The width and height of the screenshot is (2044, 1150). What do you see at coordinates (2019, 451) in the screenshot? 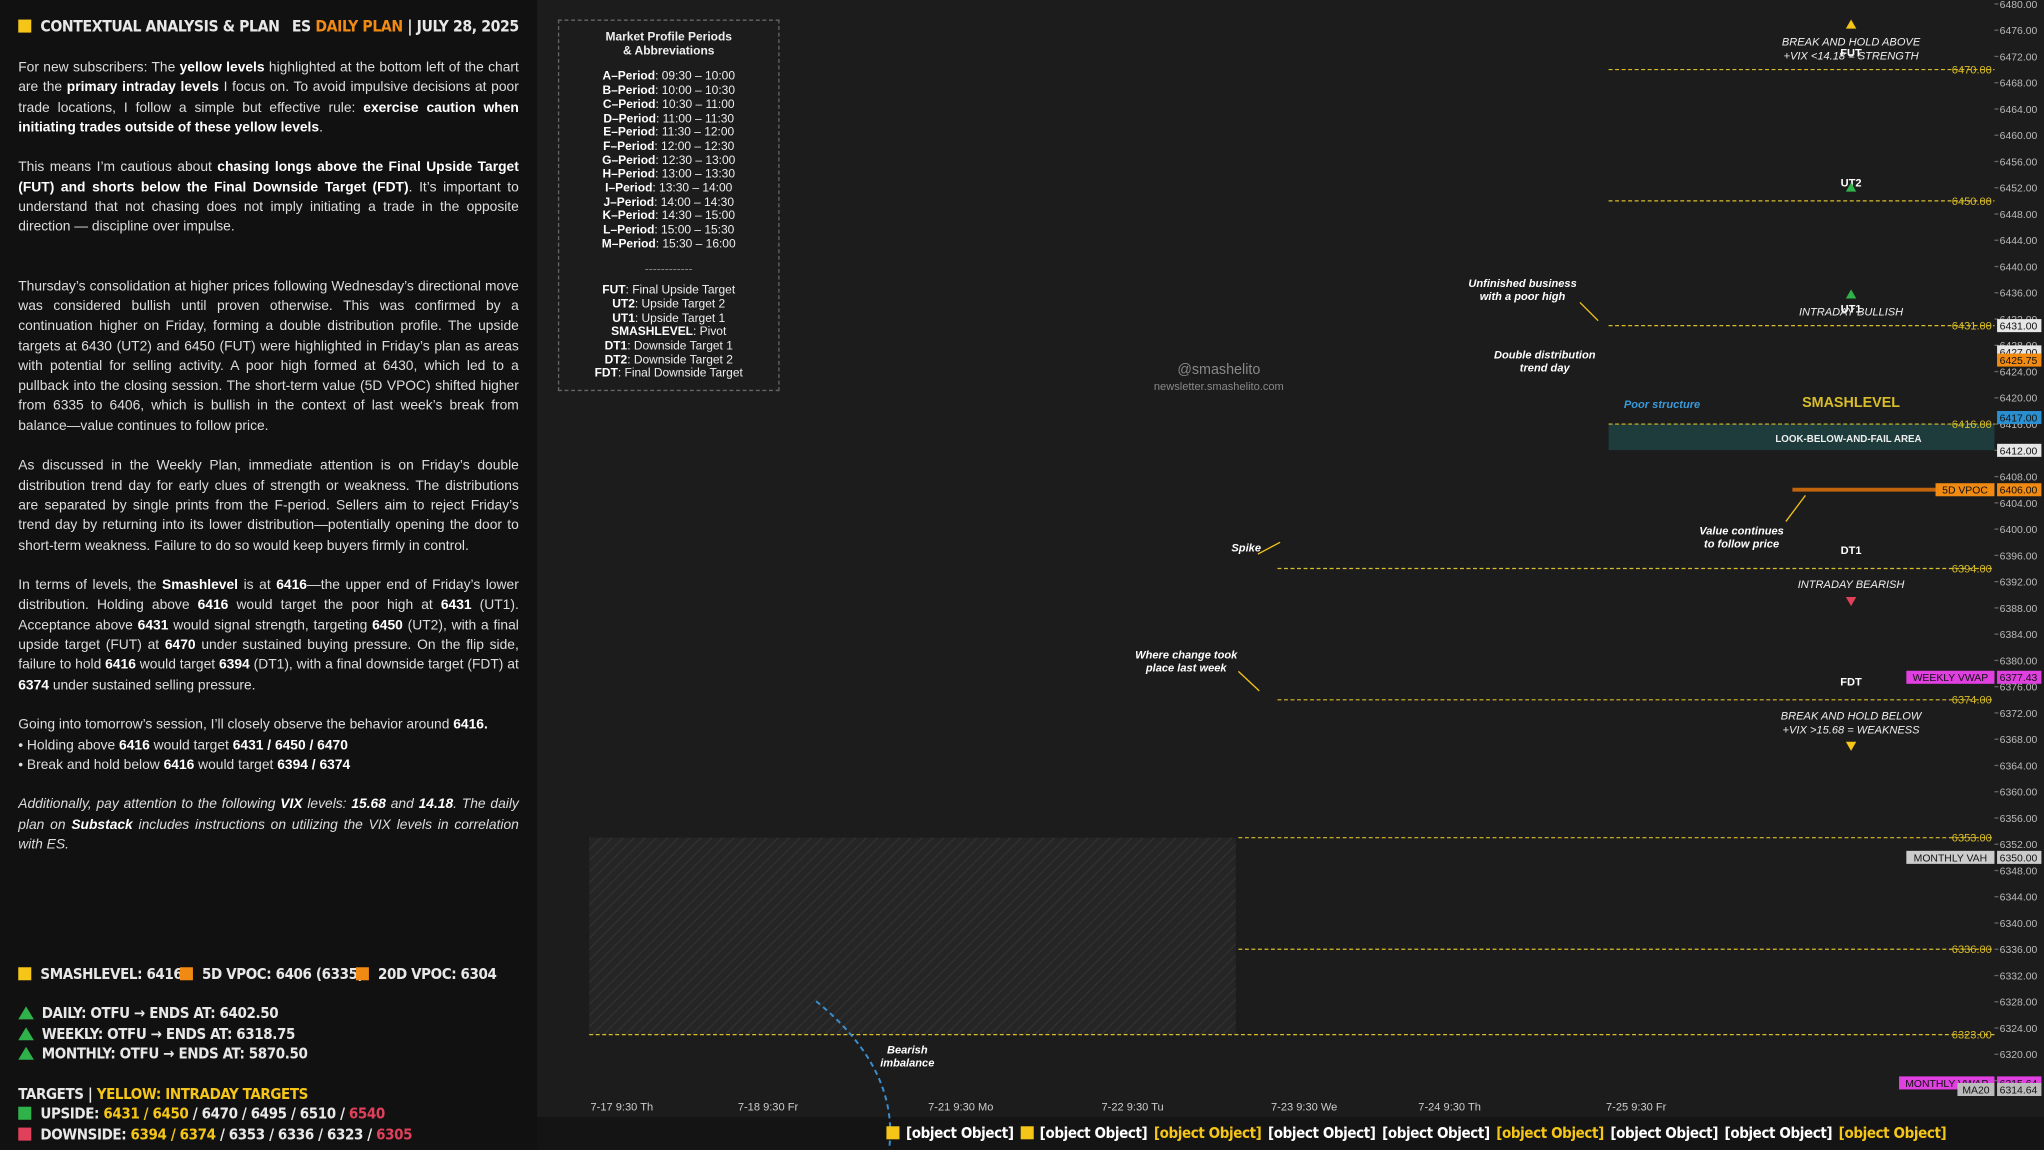
I see `axis-tag-label: 6412.00` at bounding box center [2019, 451].